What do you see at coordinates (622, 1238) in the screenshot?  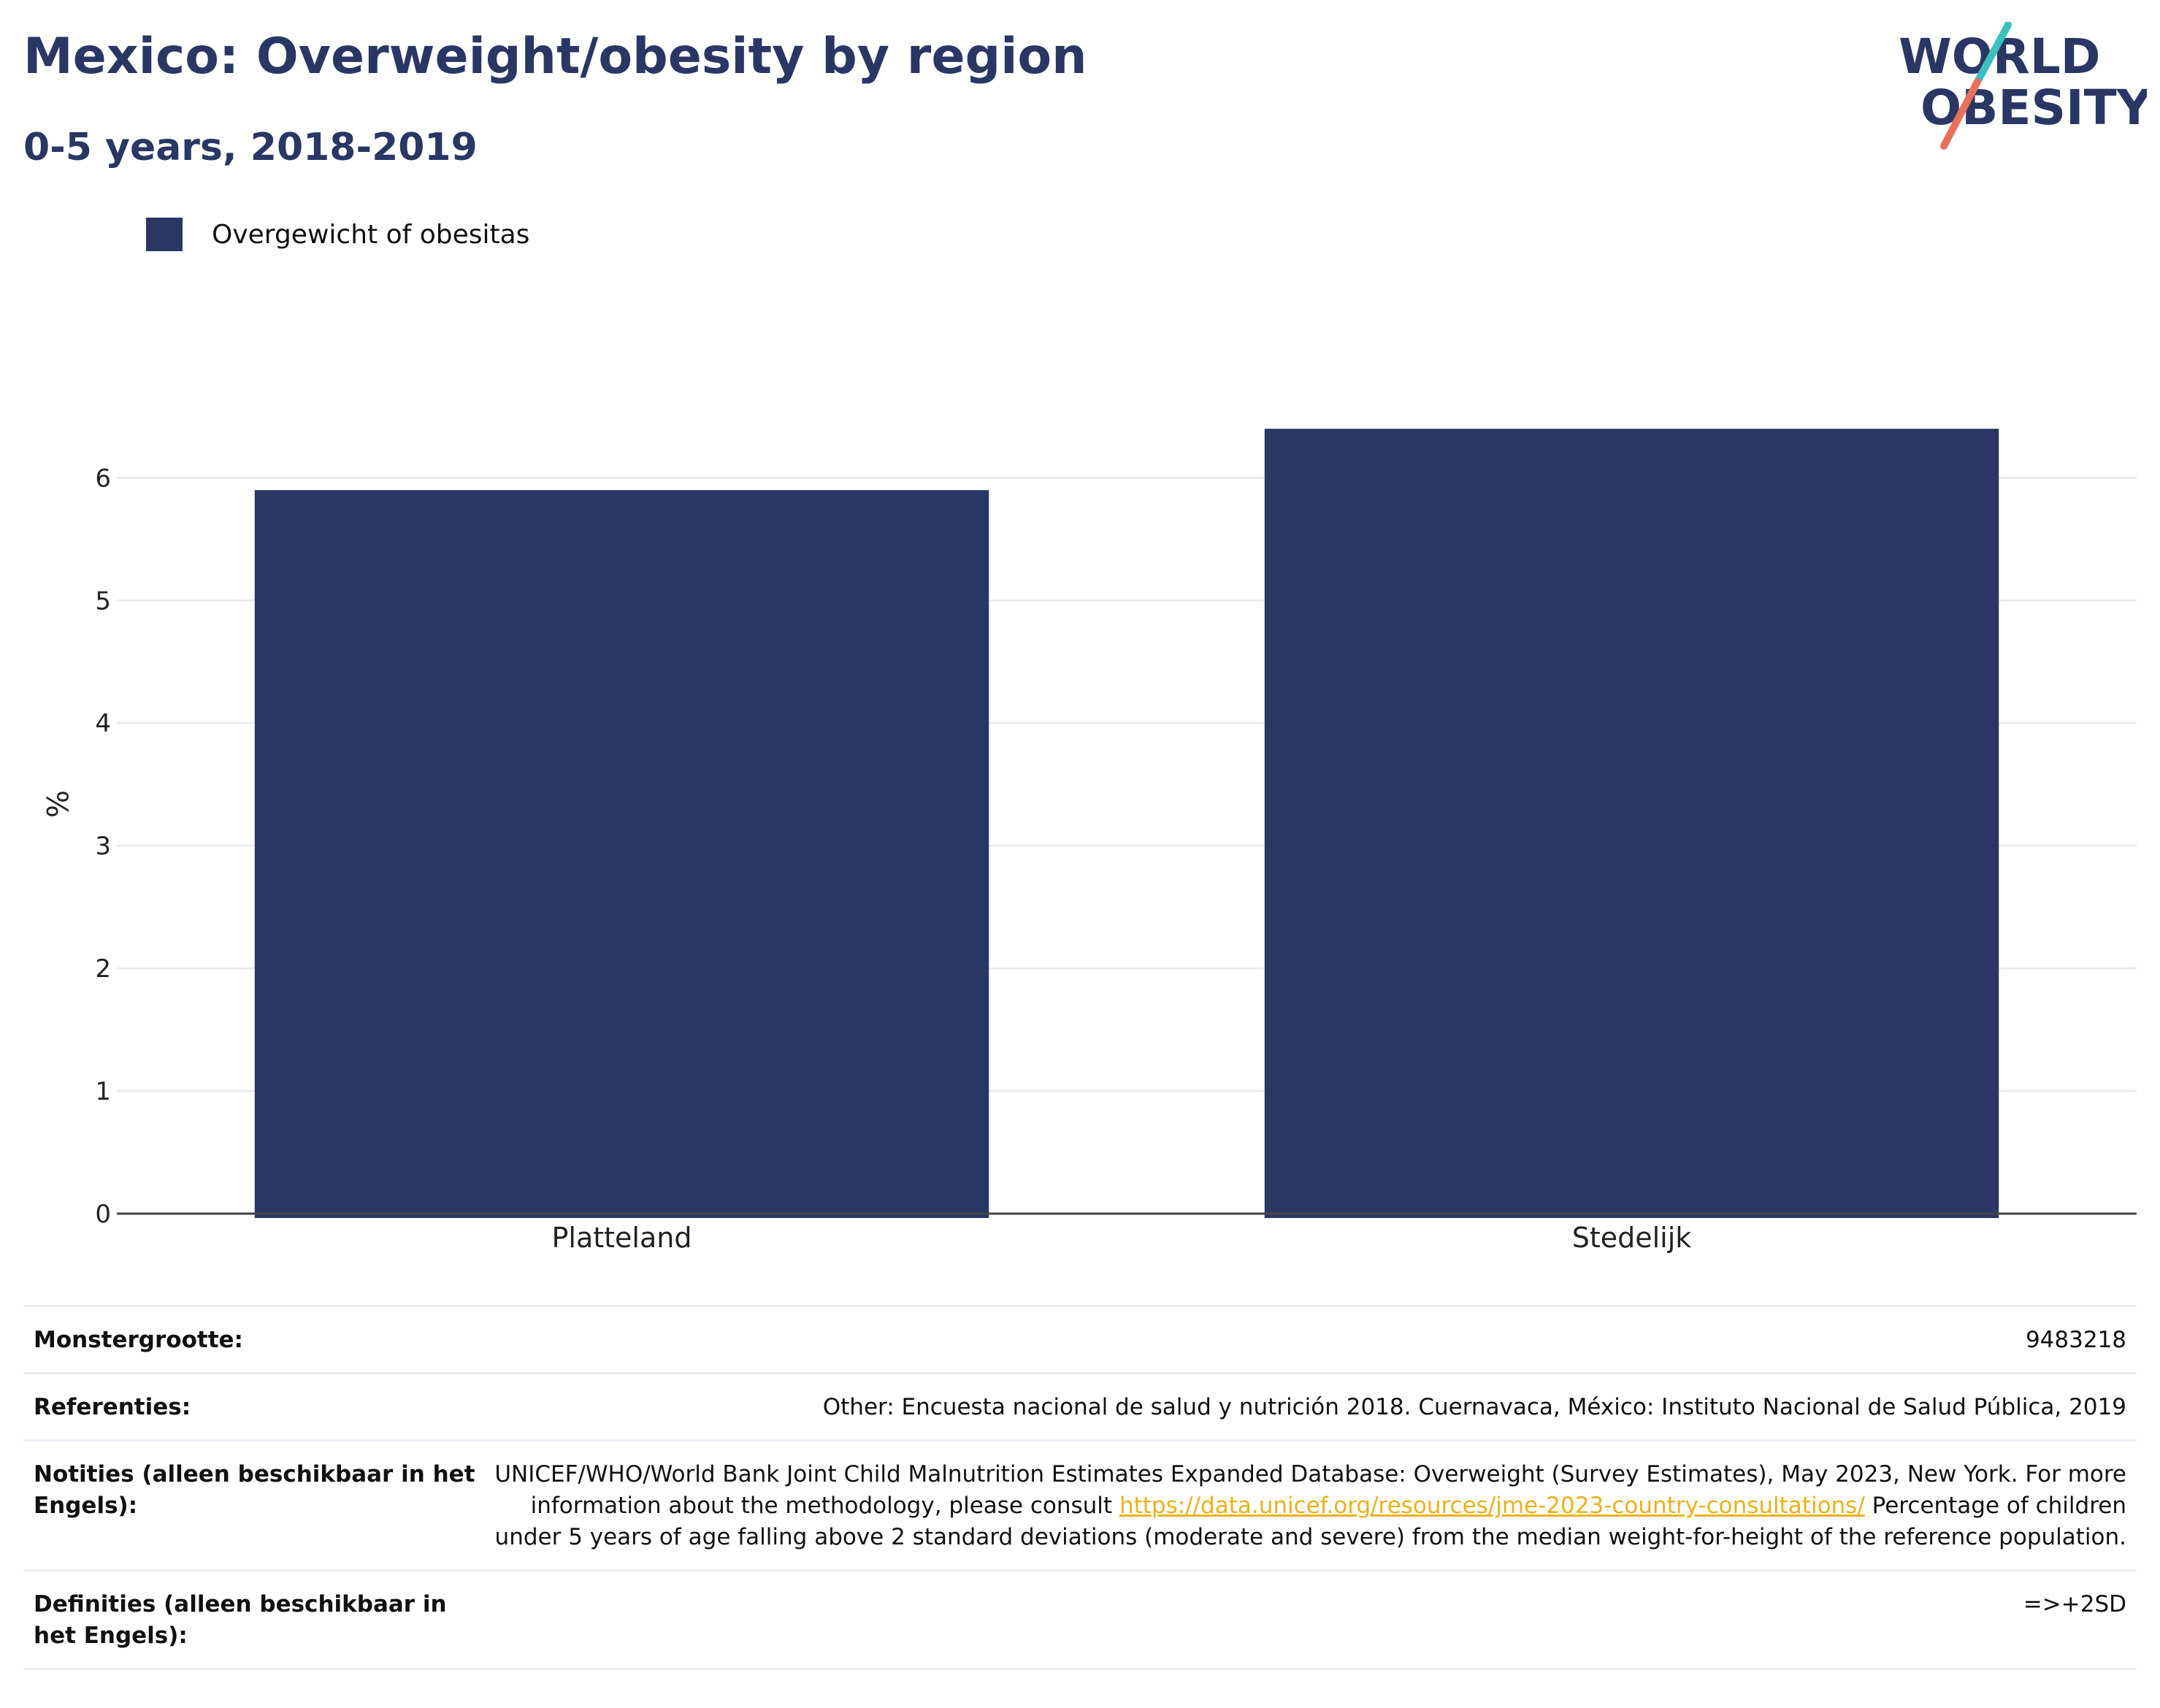 I see `x-tick-label: Platteland` at bounding box center [622, 1238].